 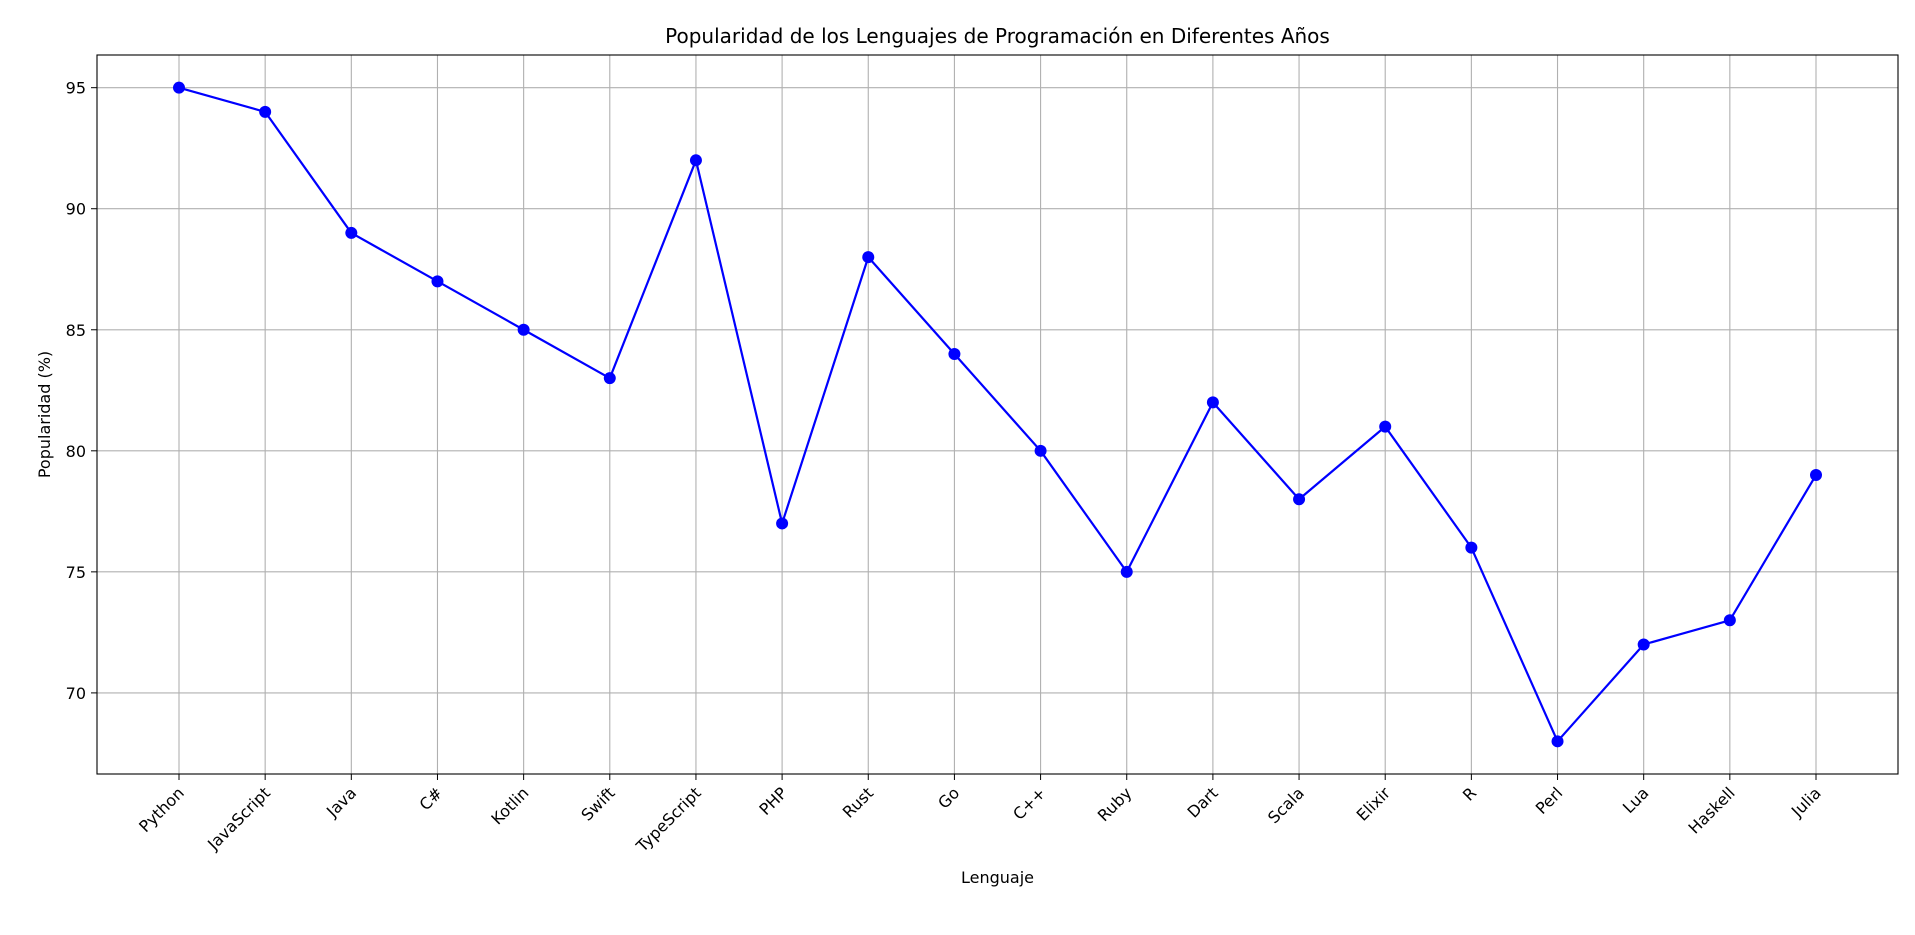 I want to click on y-tick-label: 85, so click(x=76, y=330).